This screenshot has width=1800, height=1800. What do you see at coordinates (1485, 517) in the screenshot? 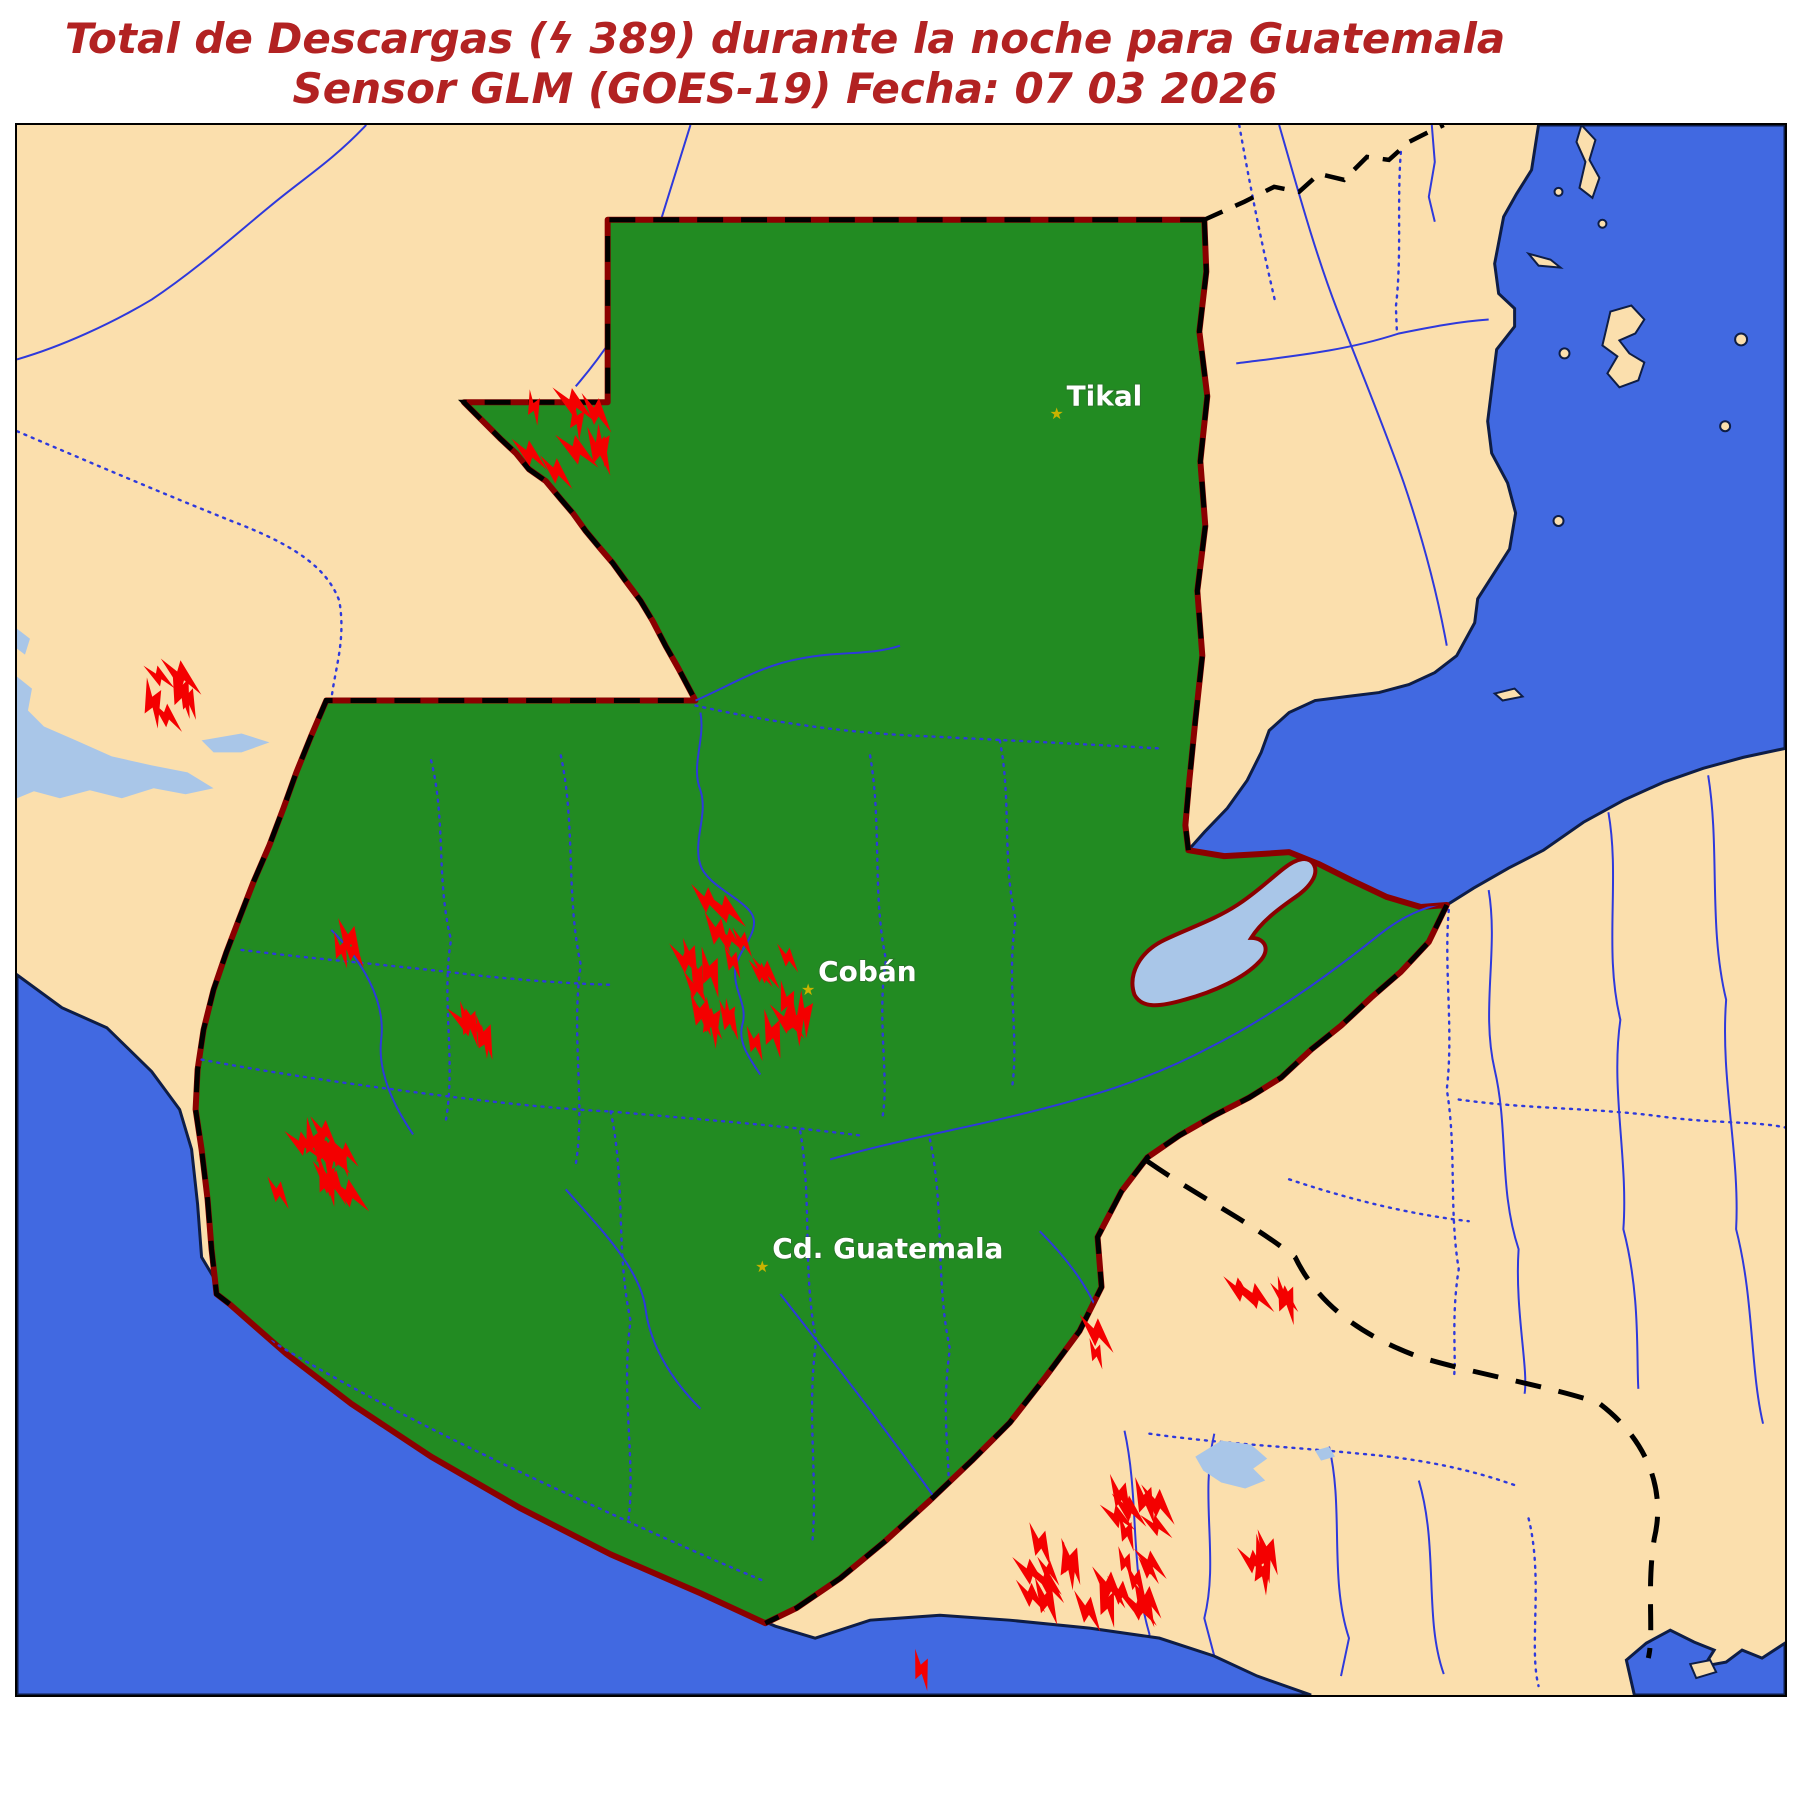
I see `caribbean-sea` at bounding box center [1485, 517].